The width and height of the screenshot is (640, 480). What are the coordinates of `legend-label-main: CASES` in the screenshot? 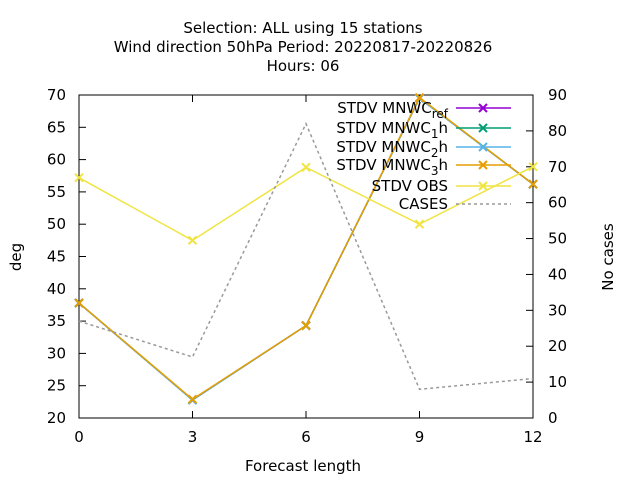 It's located at (423, 204).